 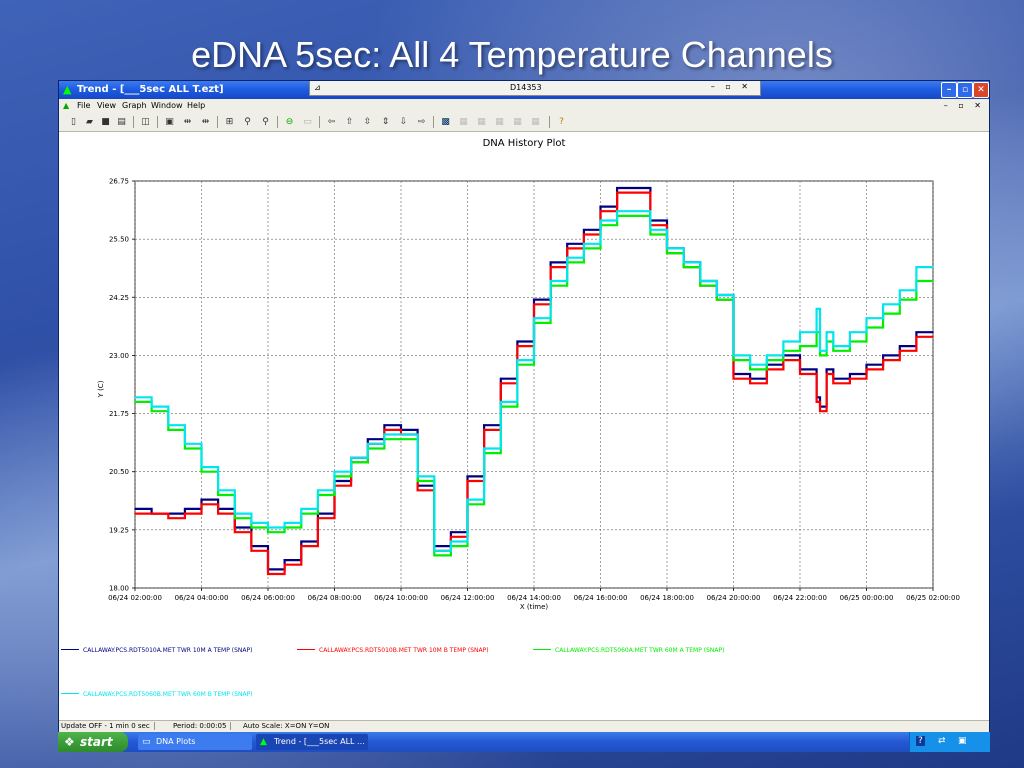 I want to click on start-button: ❖ start, so click(x=93, y=742).